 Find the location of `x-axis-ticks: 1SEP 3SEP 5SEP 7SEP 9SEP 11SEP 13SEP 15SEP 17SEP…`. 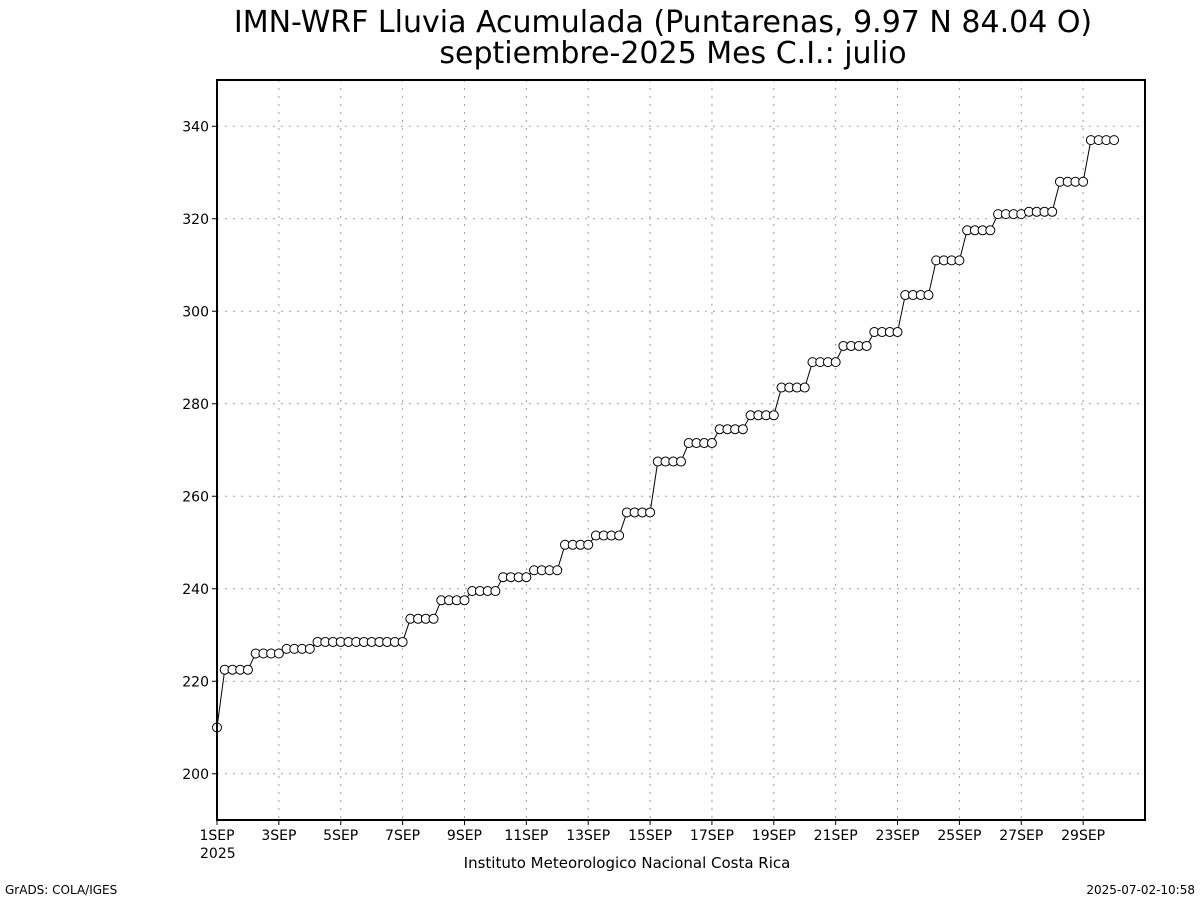

x-axis-ticks: 1SEP 3SEP 5SEP 7SEP 9SEP 11SEP 13SEP 15SEP 17SEP… is located at coordinates (652, 832).